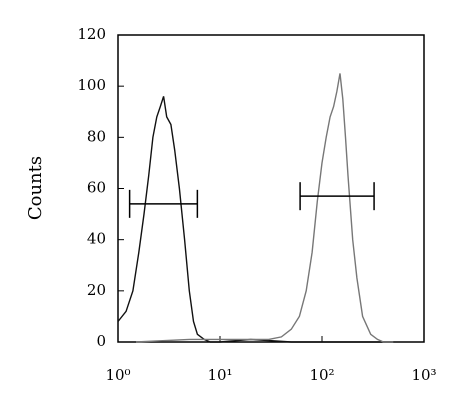  I want to click on y-tick-label: 20, so click(96, 290).